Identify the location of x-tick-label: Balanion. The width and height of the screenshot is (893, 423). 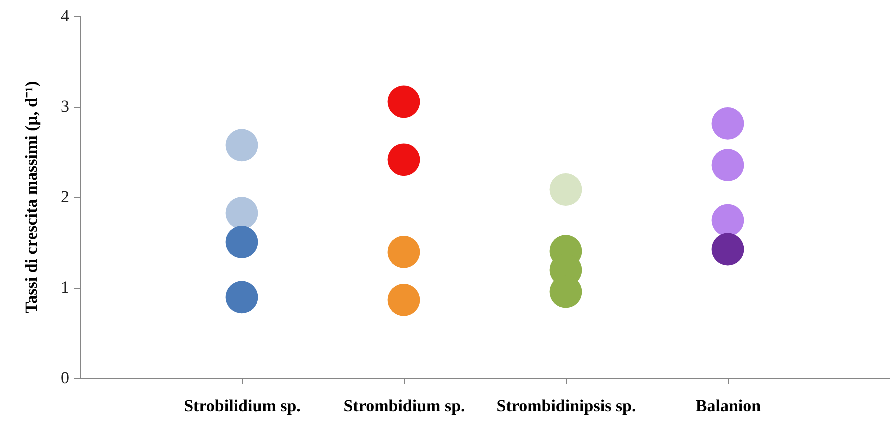
(729, 406).